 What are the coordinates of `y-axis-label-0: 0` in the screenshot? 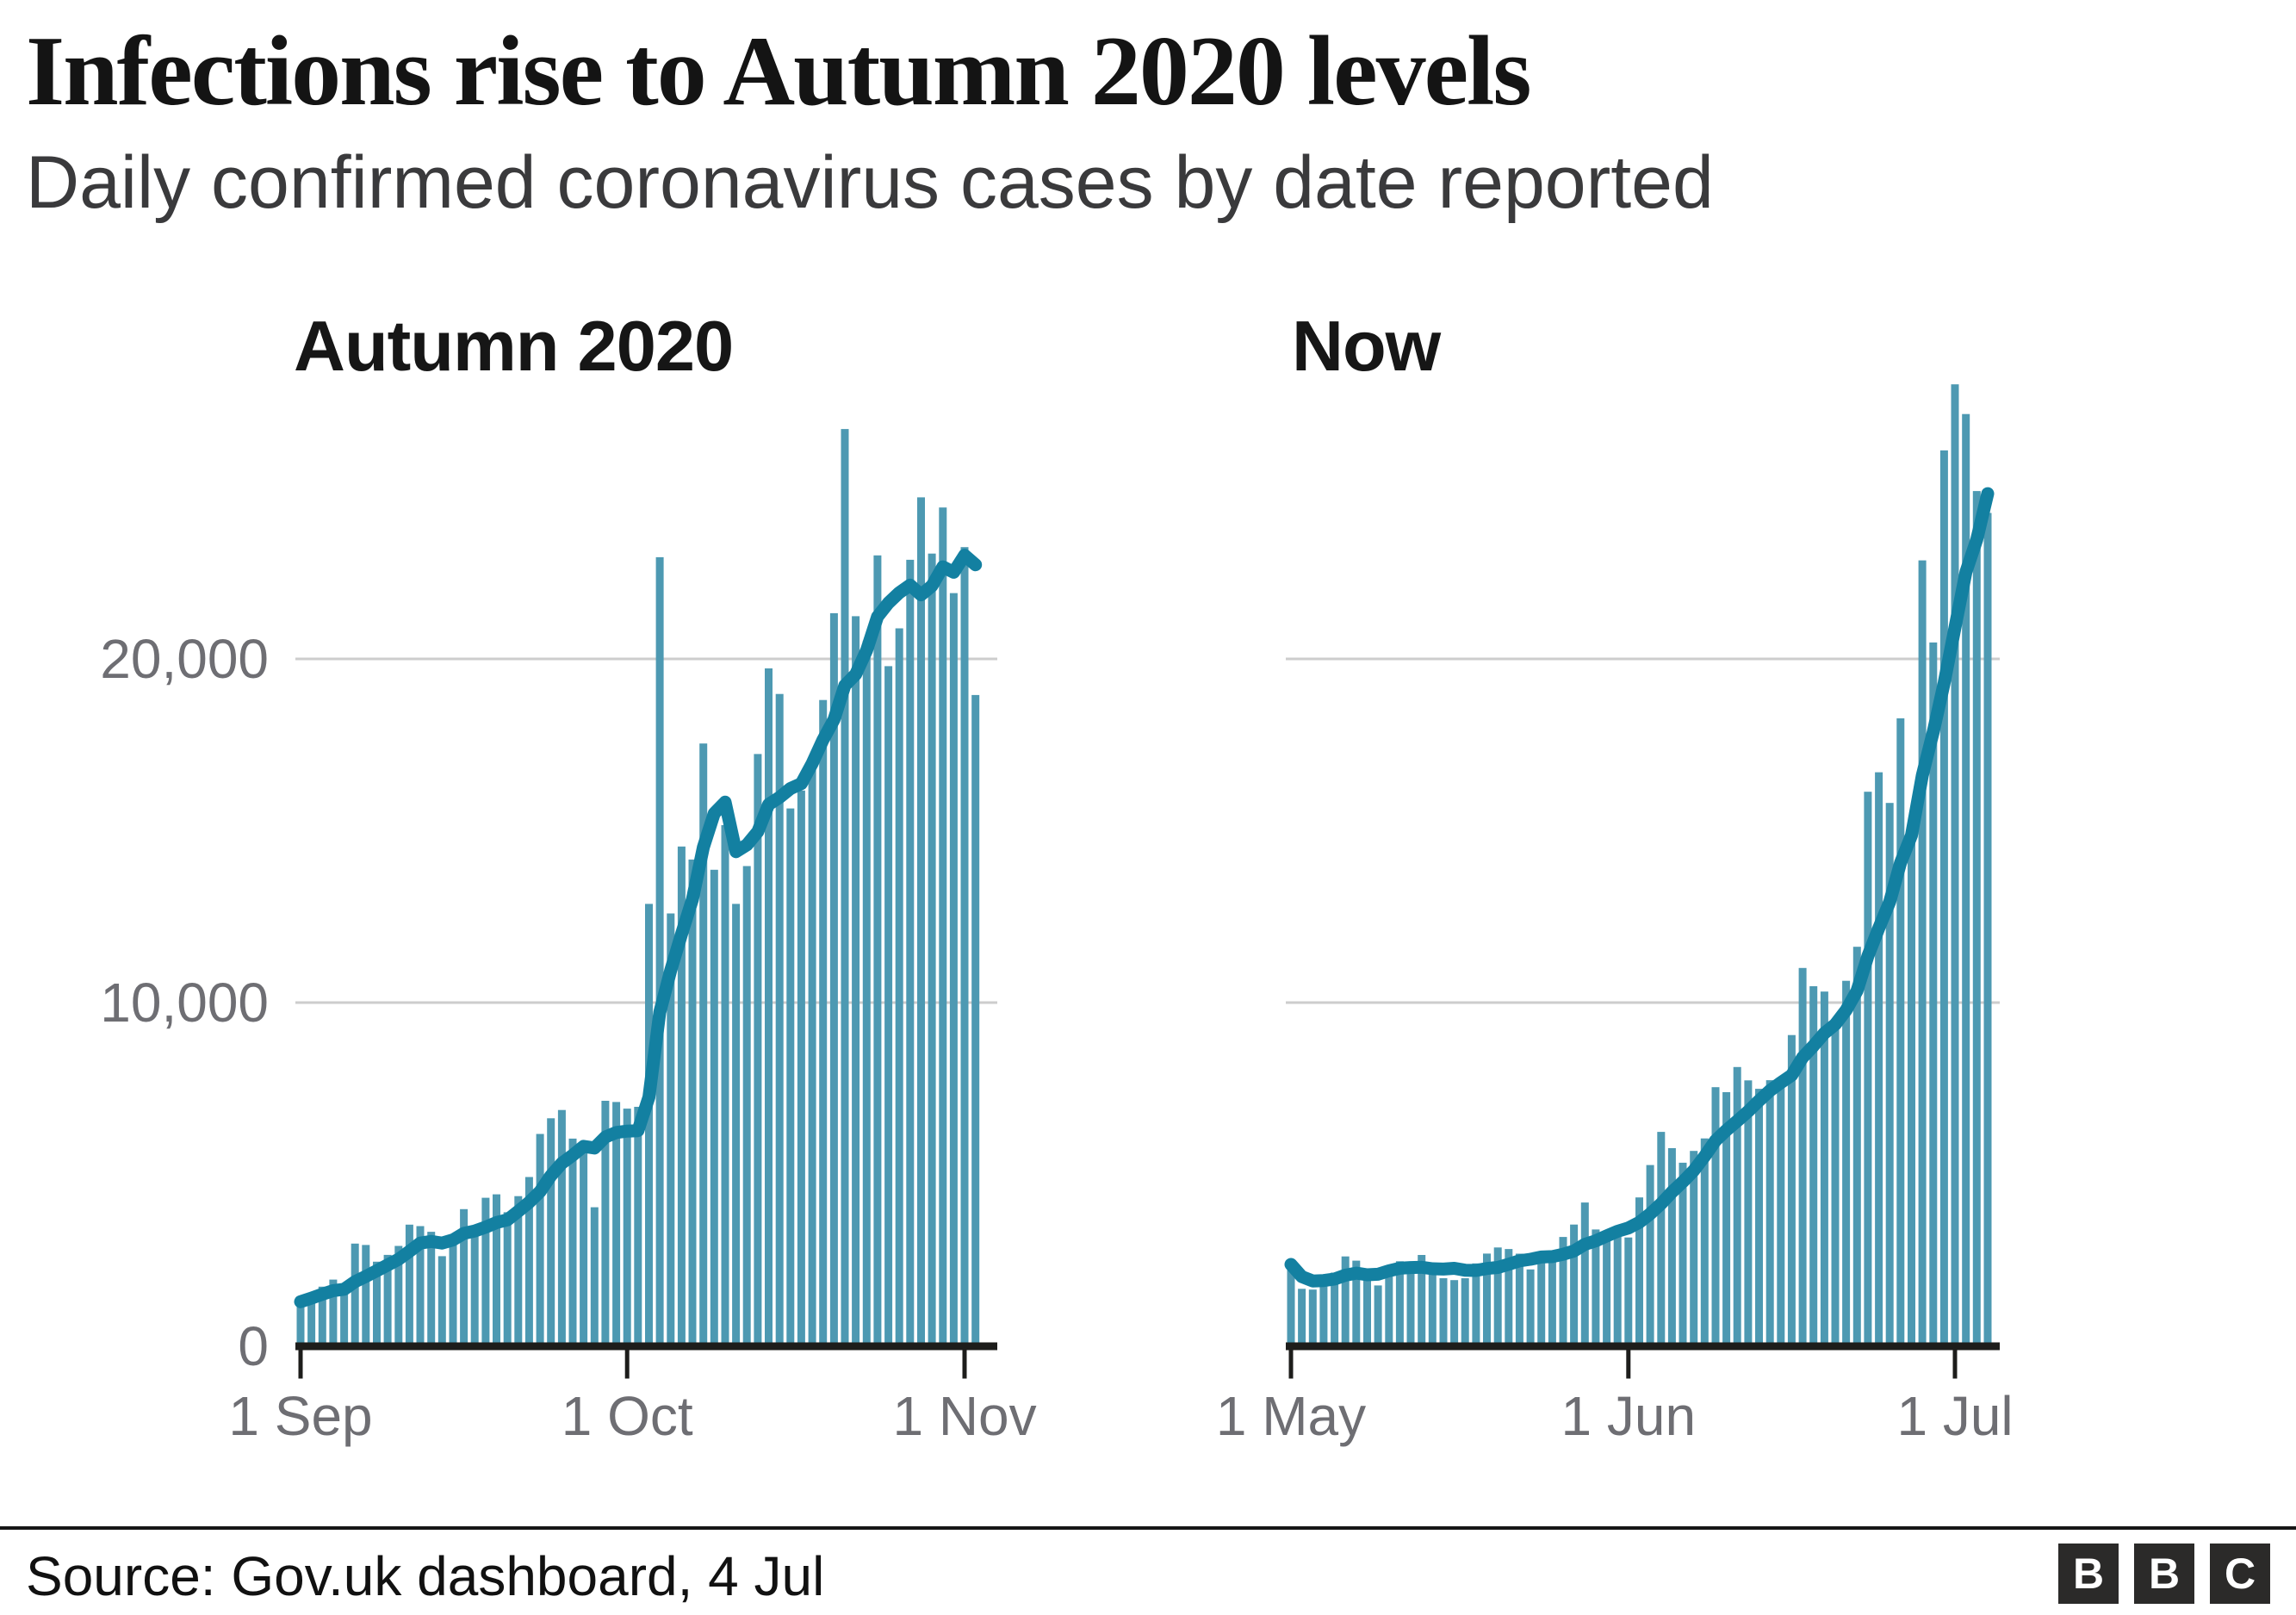 It's located at (253, 1346).